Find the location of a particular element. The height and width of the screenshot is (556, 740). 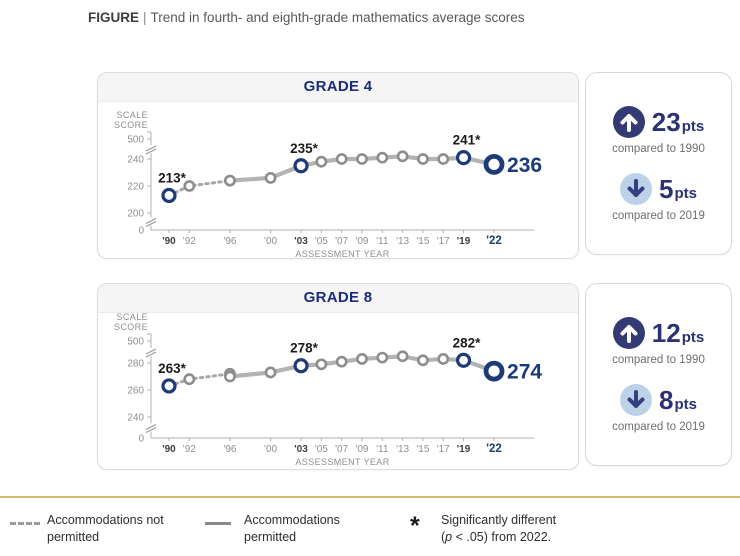

gain-value: 12pts is located at coordinates (678, 332).